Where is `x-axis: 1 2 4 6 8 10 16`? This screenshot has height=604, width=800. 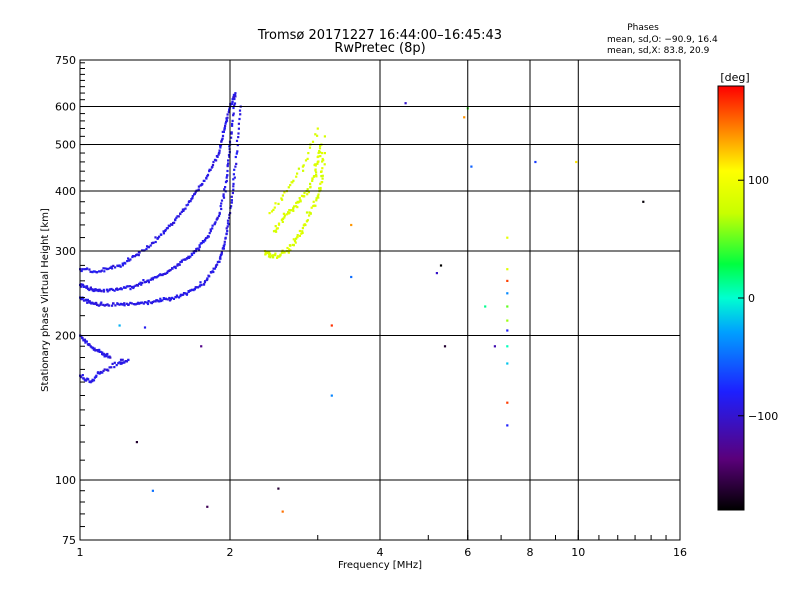 x-axis: 1 2 4 6 8 10 16 is located at coordinates (382, 544).